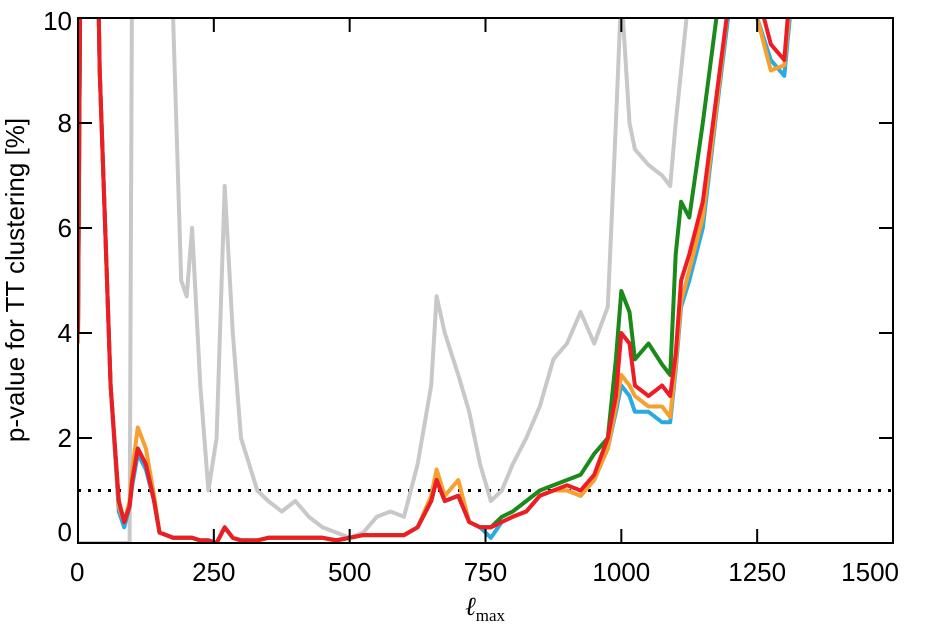 This screenshot has height=630, width=929. What do you see at coordinates (77, 572) in the screenshot?
I see `x-tick-label: 0` at bounding box center [77, 572].